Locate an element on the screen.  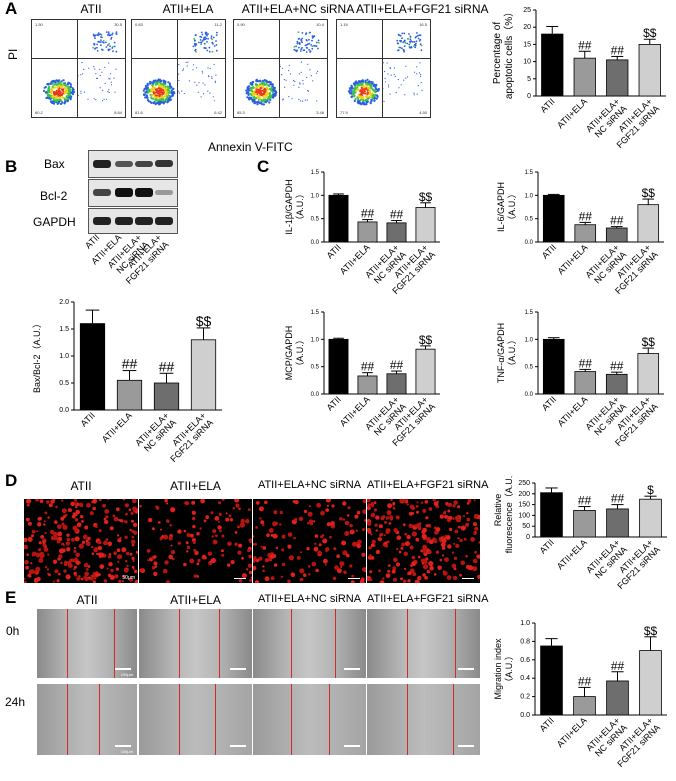
flow-plot: 1.50 30.5 60.2 8.84 is located at coordinates (78, 68).